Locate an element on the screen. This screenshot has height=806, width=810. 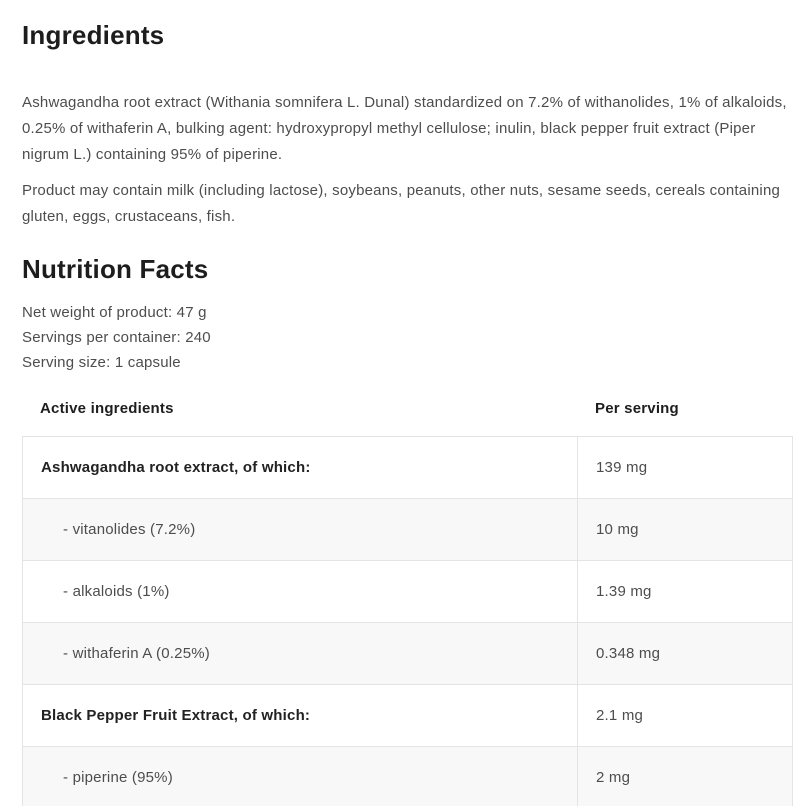
ingredients-section-title: Ingredients is located at coordinates (93, 35).